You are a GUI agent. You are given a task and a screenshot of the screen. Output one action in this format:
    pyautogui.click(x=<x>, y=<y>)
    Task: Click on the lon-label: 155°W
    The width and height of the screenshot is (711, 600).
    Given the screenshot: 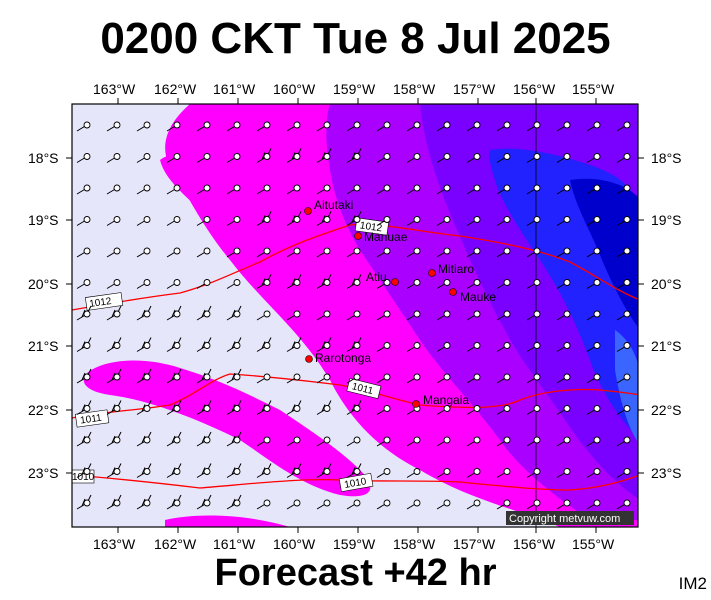 What is the action you would take?
    pyautogui.click(x=593, y=544)
    